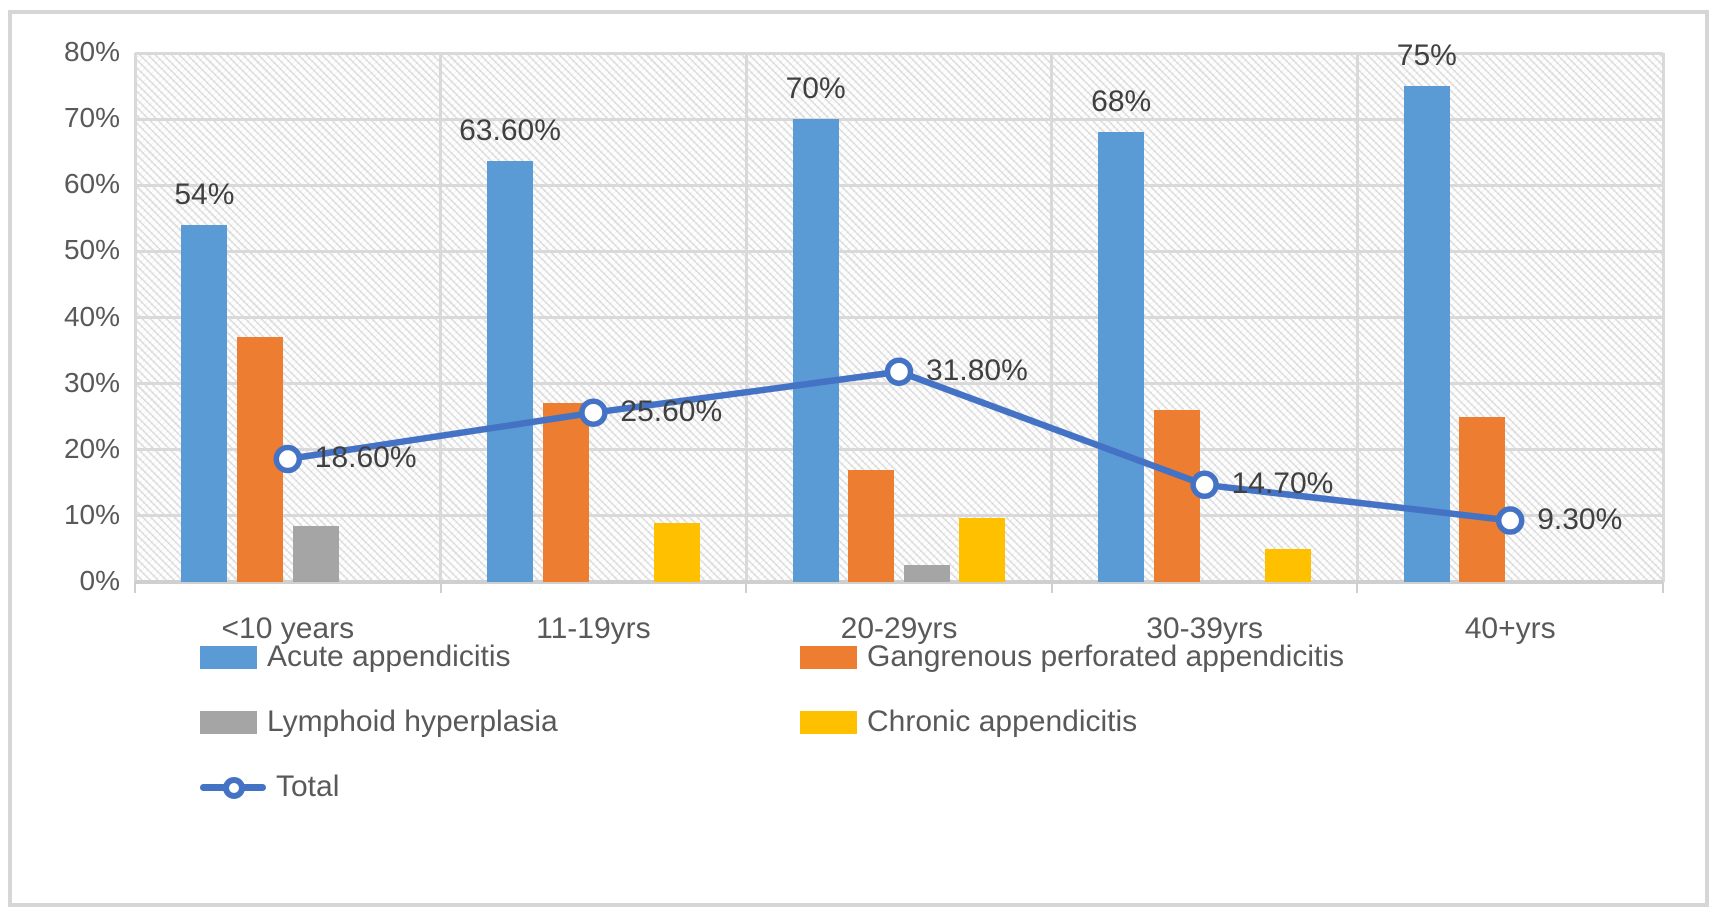 The image size is (1717, 917). Describe the element at coordinates (671, 411) in the screenshot. I see `line-data-label: 25.60%` at that location.